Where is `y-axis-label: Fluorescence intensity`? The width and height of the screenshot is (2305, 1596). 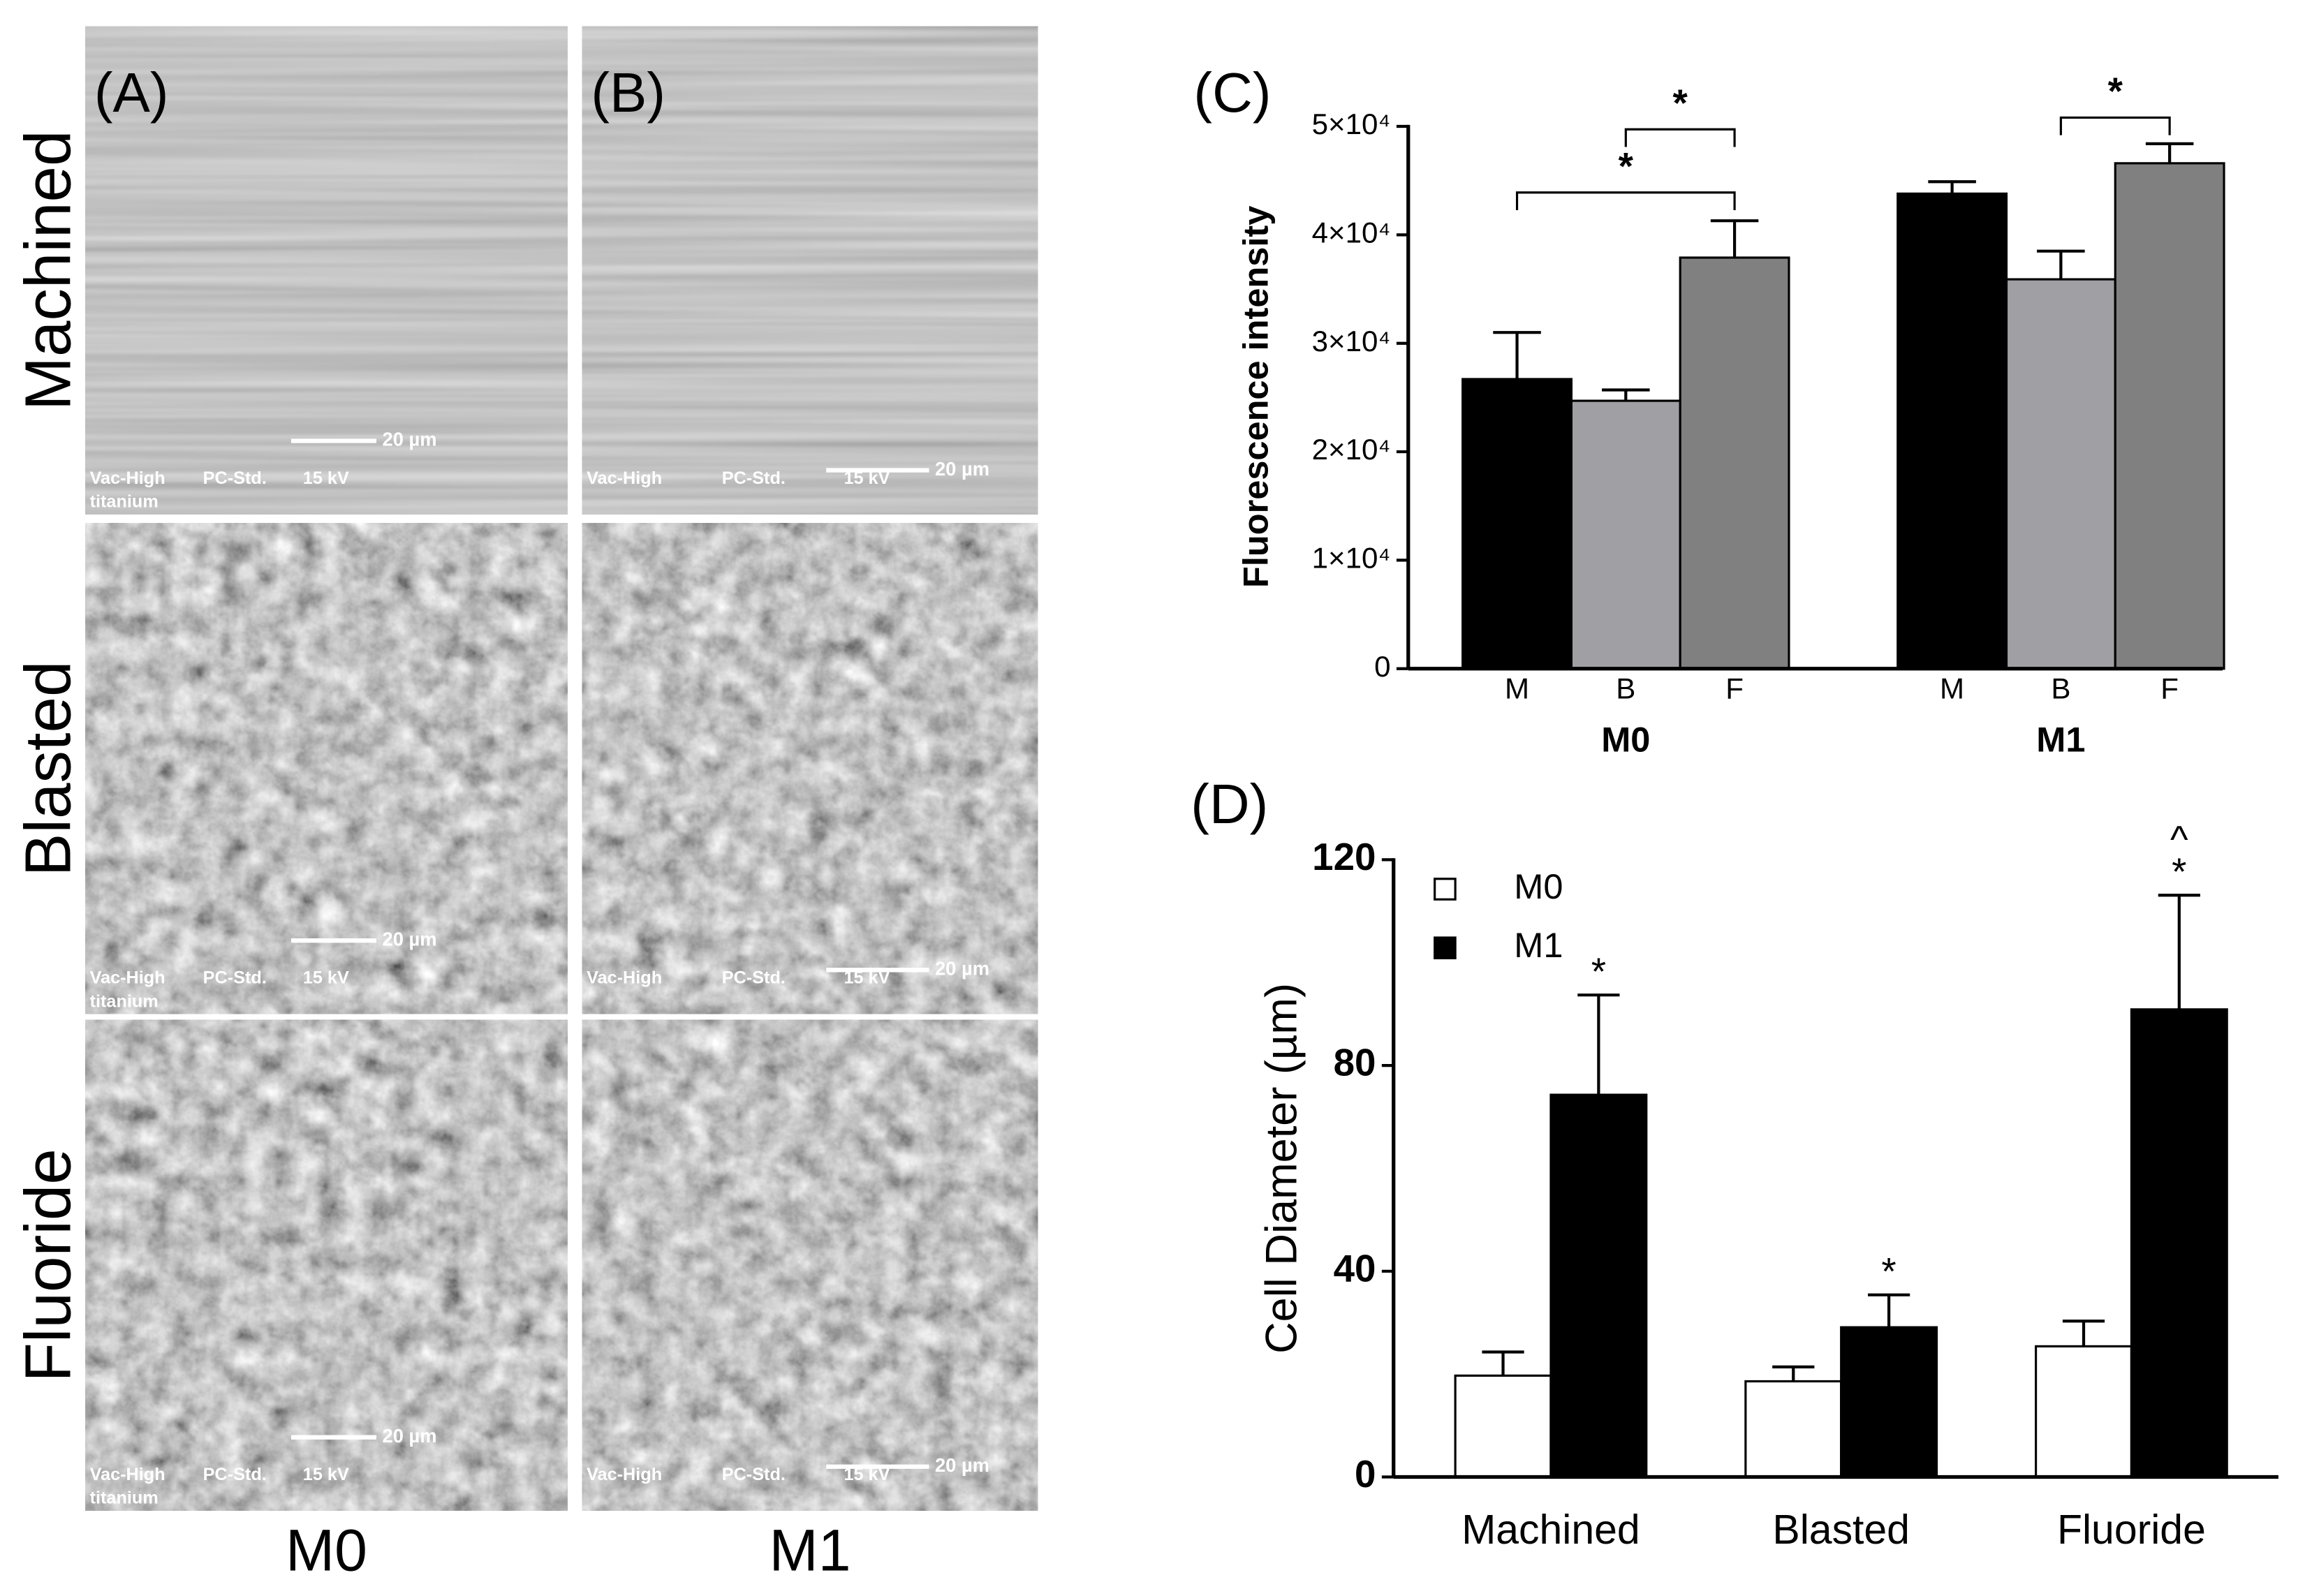
y-axis-label: Fluorescence intensity is located at coordinates (1255, 397).